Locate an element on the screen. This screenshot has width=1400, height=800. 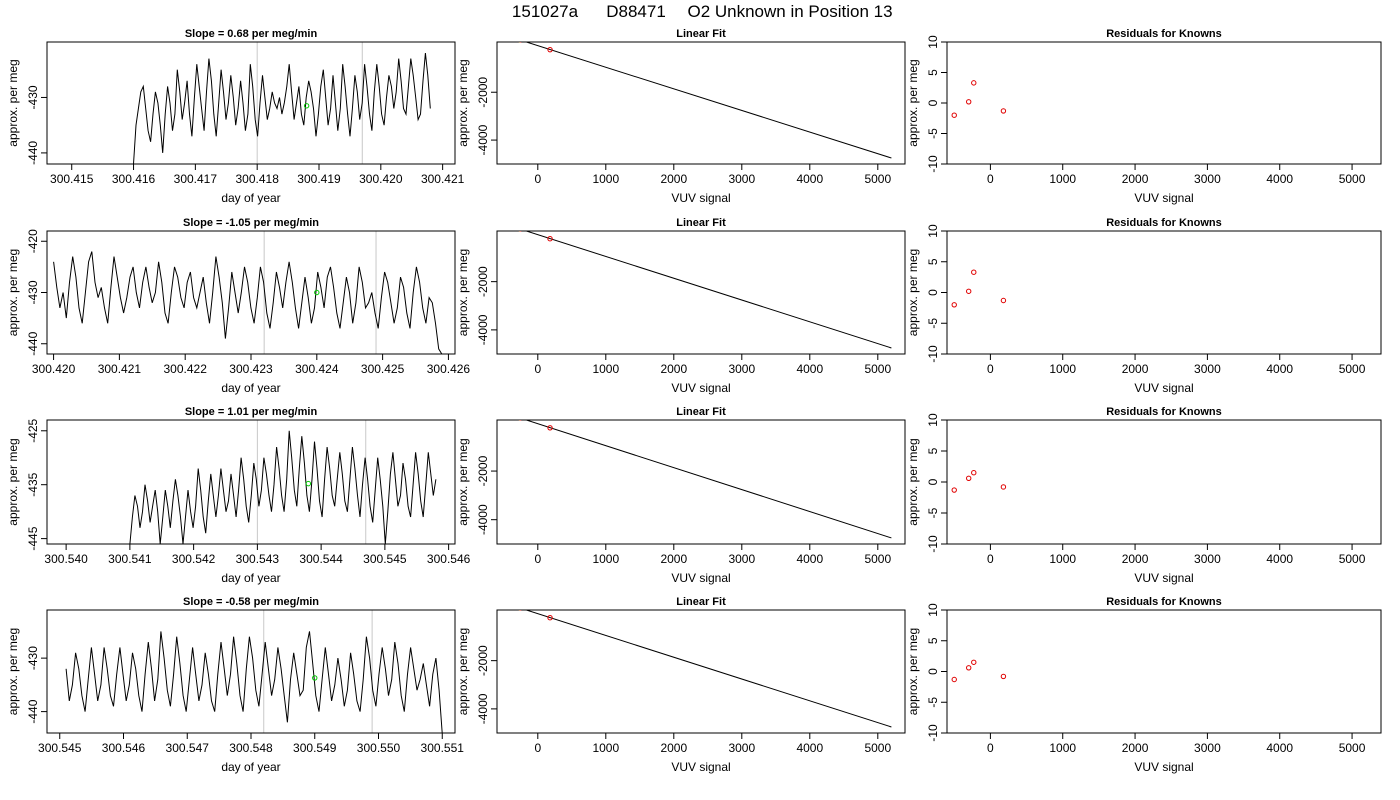
x-tick-label: 300.550 is located at coordinates (379, 748).